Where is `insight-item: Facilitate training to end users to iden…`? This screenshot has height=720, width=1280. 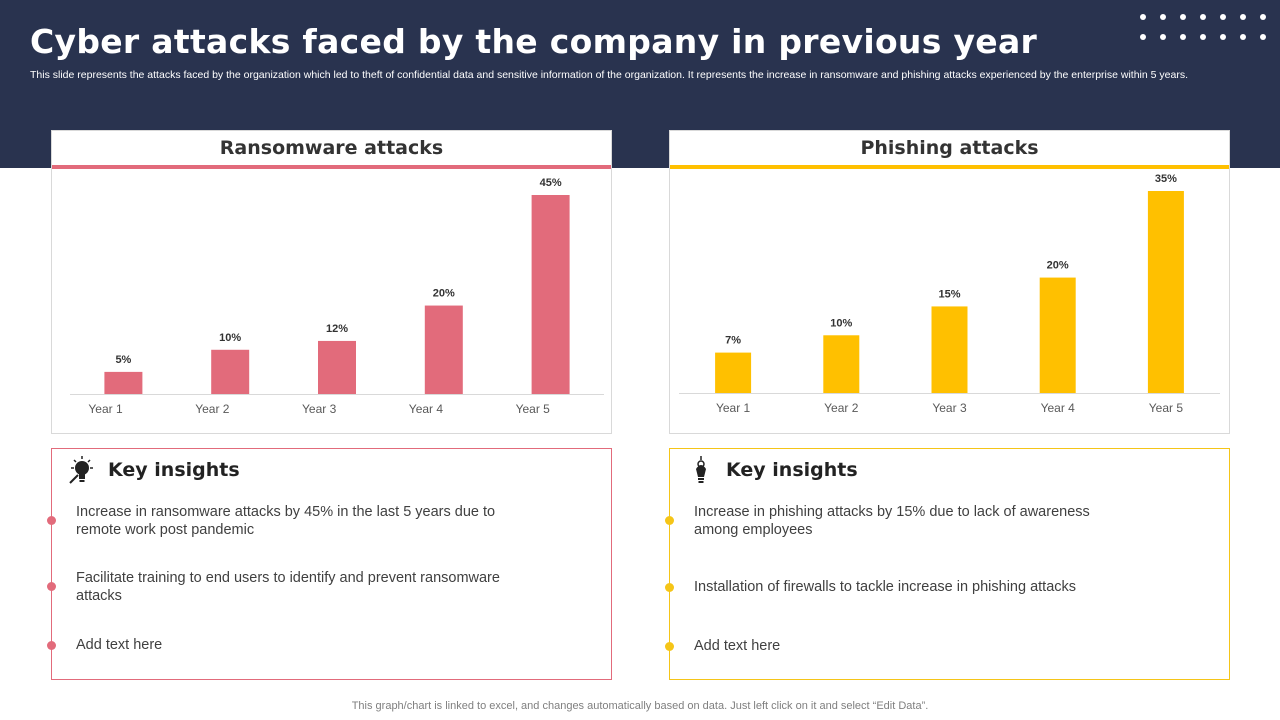 insight-item: Facilitate training to end users to iden… is located at coordinates (281, 587).